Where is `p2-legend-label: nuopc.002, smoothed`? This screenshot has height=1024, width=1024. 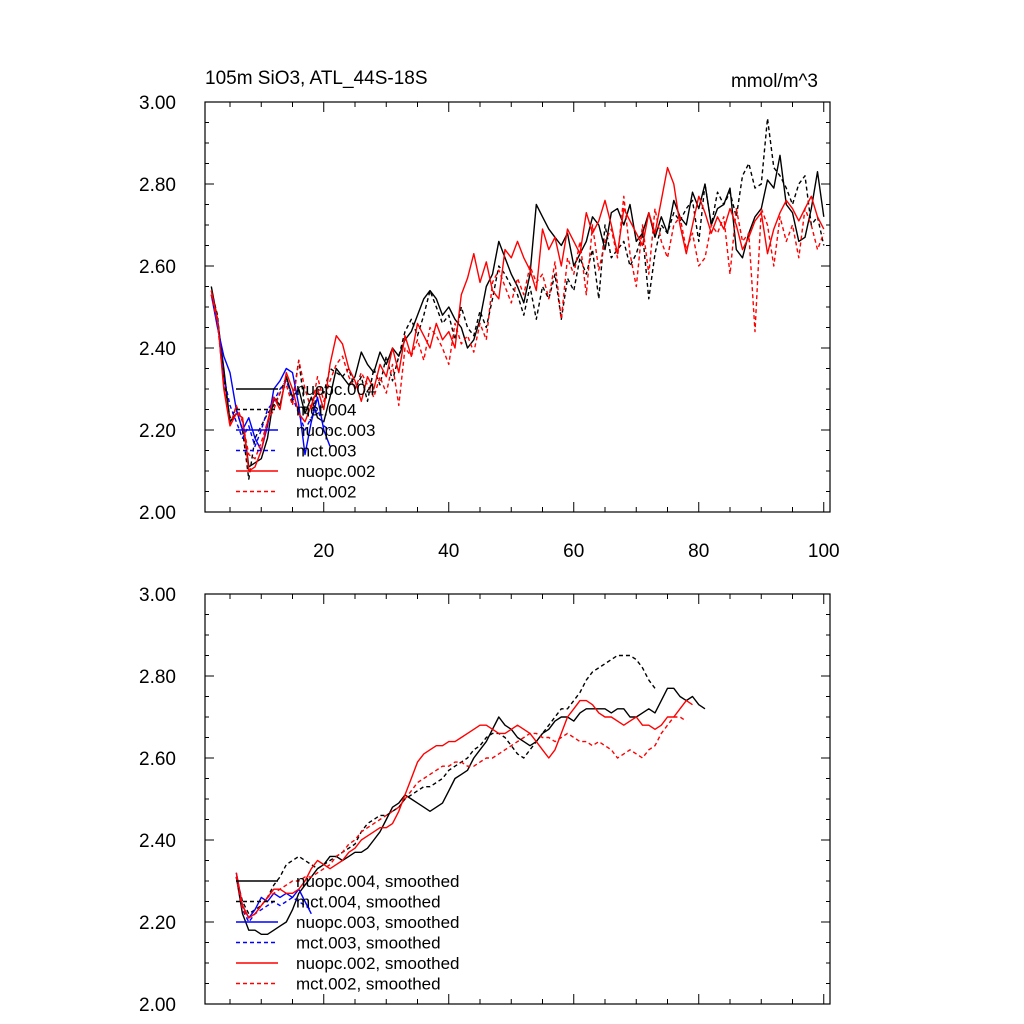
p2-legend-label: nuopc.002, smoothed is located at coordinates (378, 963).